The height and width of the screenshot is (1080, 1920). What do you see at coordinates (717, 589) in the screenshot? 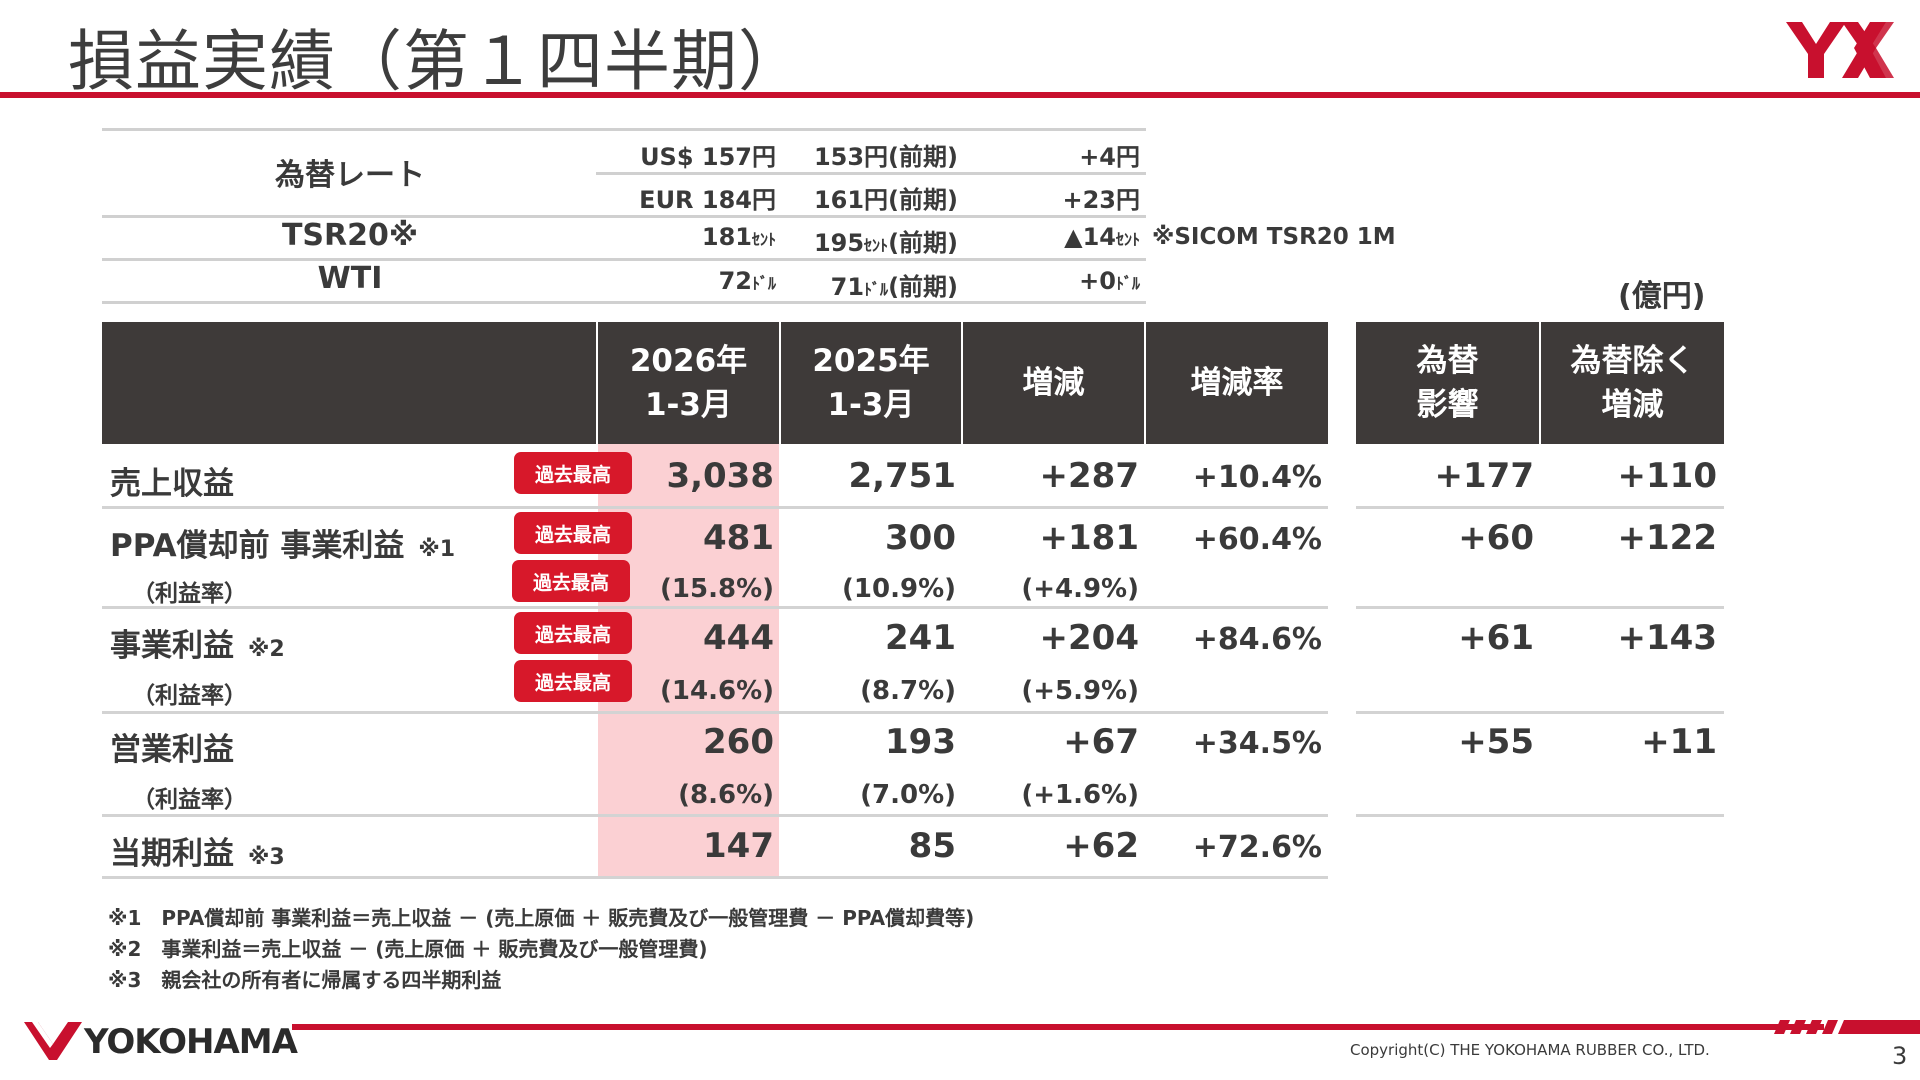
I see `ppa-margin-current: (15.8%)` at bounding box center [717, 589].